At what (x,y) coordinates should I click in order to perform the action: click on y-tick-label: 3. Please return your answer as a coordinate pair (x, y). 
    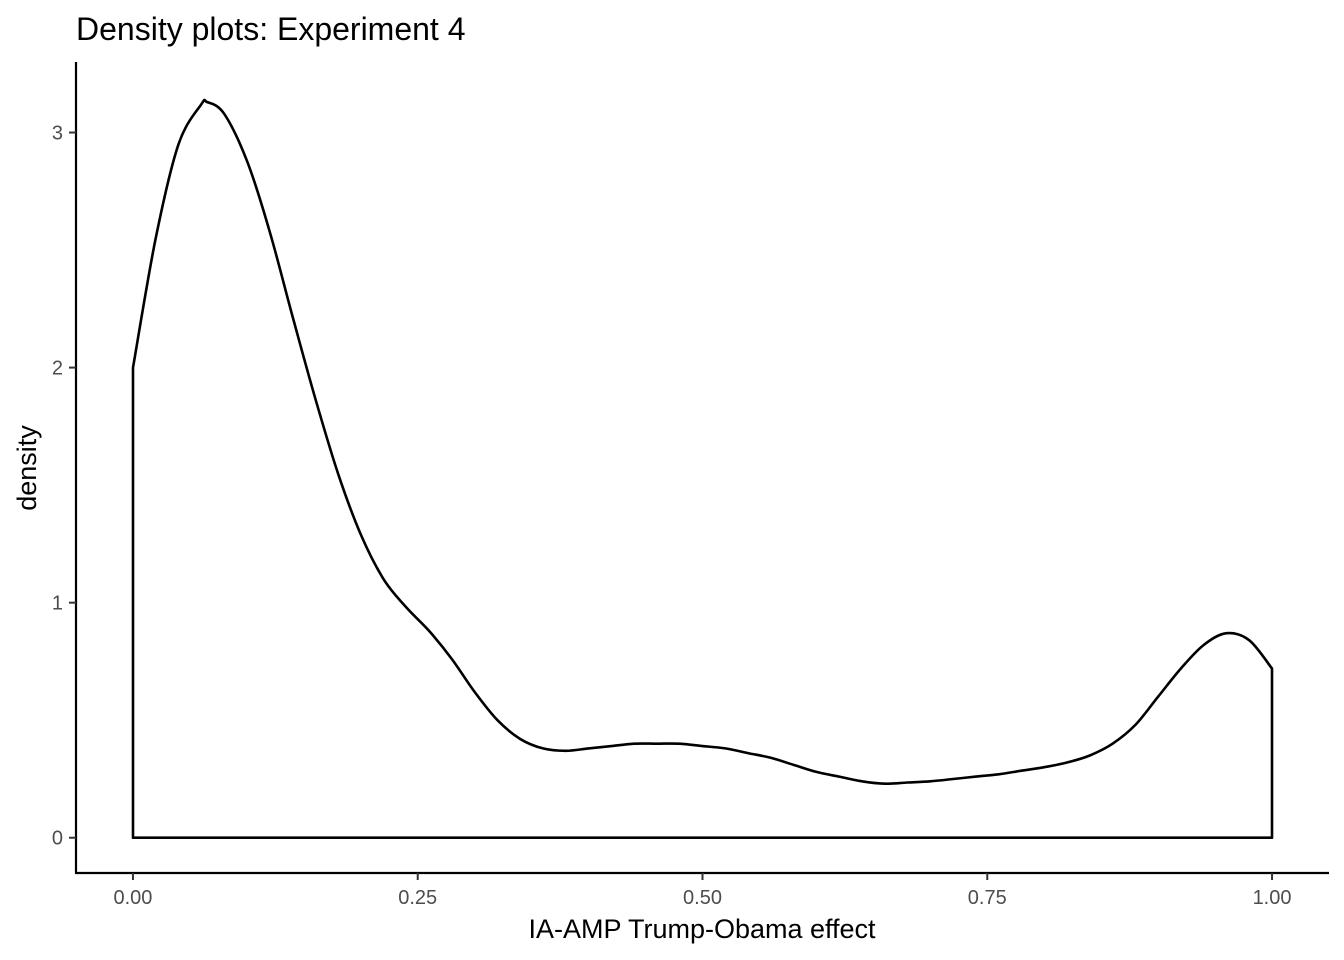
    Looking at the image, I should click on (57, 134).